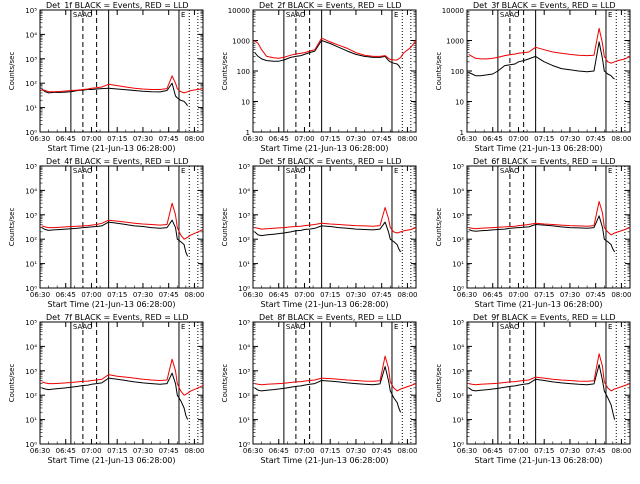  What do you see at coordinates (544, 317) in the screenshot?
I see `plot-title: Det_9f BLACK = Events, RED = LLD` at bounding box center [544, 317].